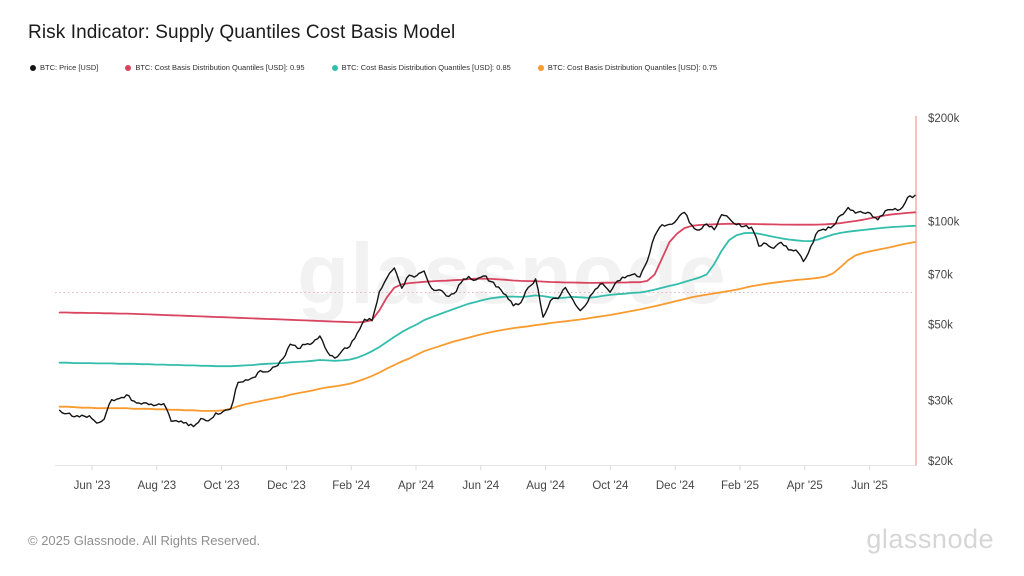 This screenshot has width=1024, height=576. I want to click on legend-dot-q85, so click(334, 67).